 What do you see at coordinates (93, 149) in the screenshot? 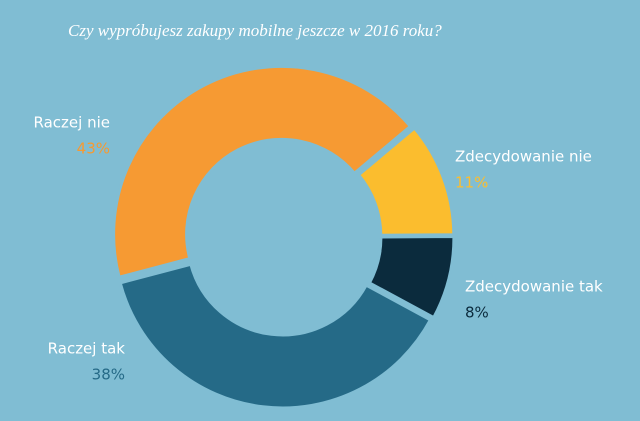
I see `value-label: 43%` at bounding box center [93, 149].